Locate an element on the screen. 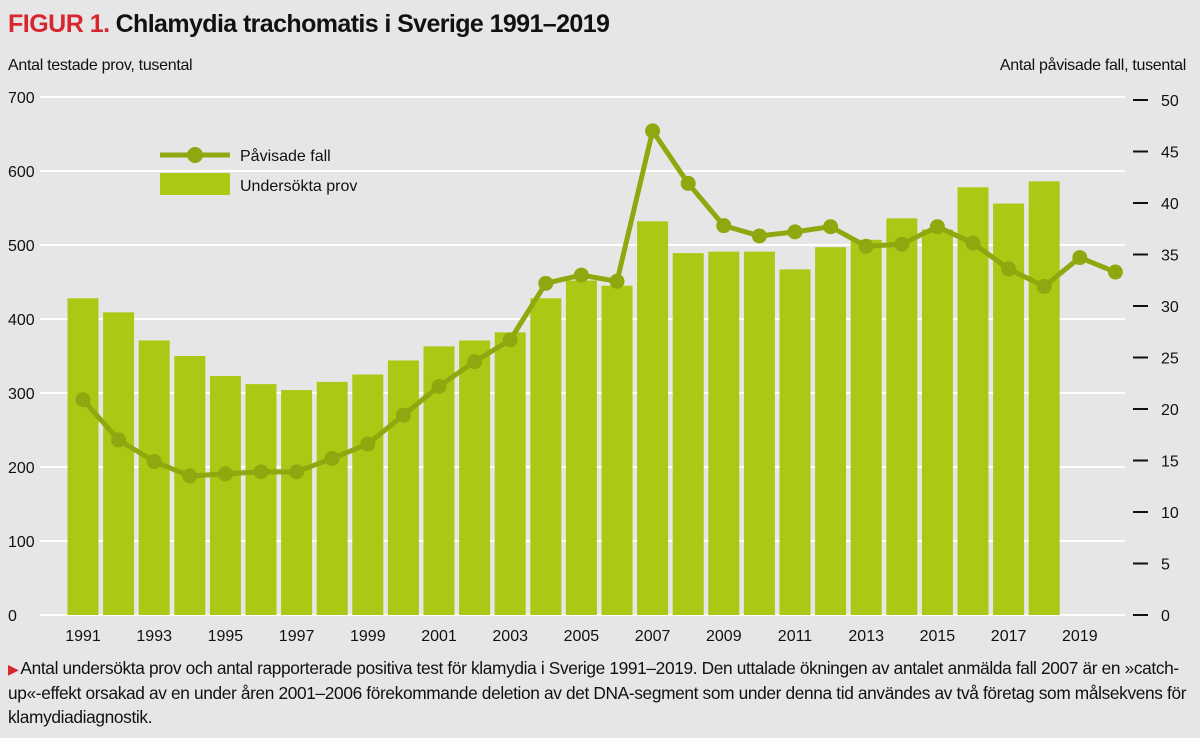 This screenshot has width=1200, height=745. bar-2012 is located at coordinates (831, 431).